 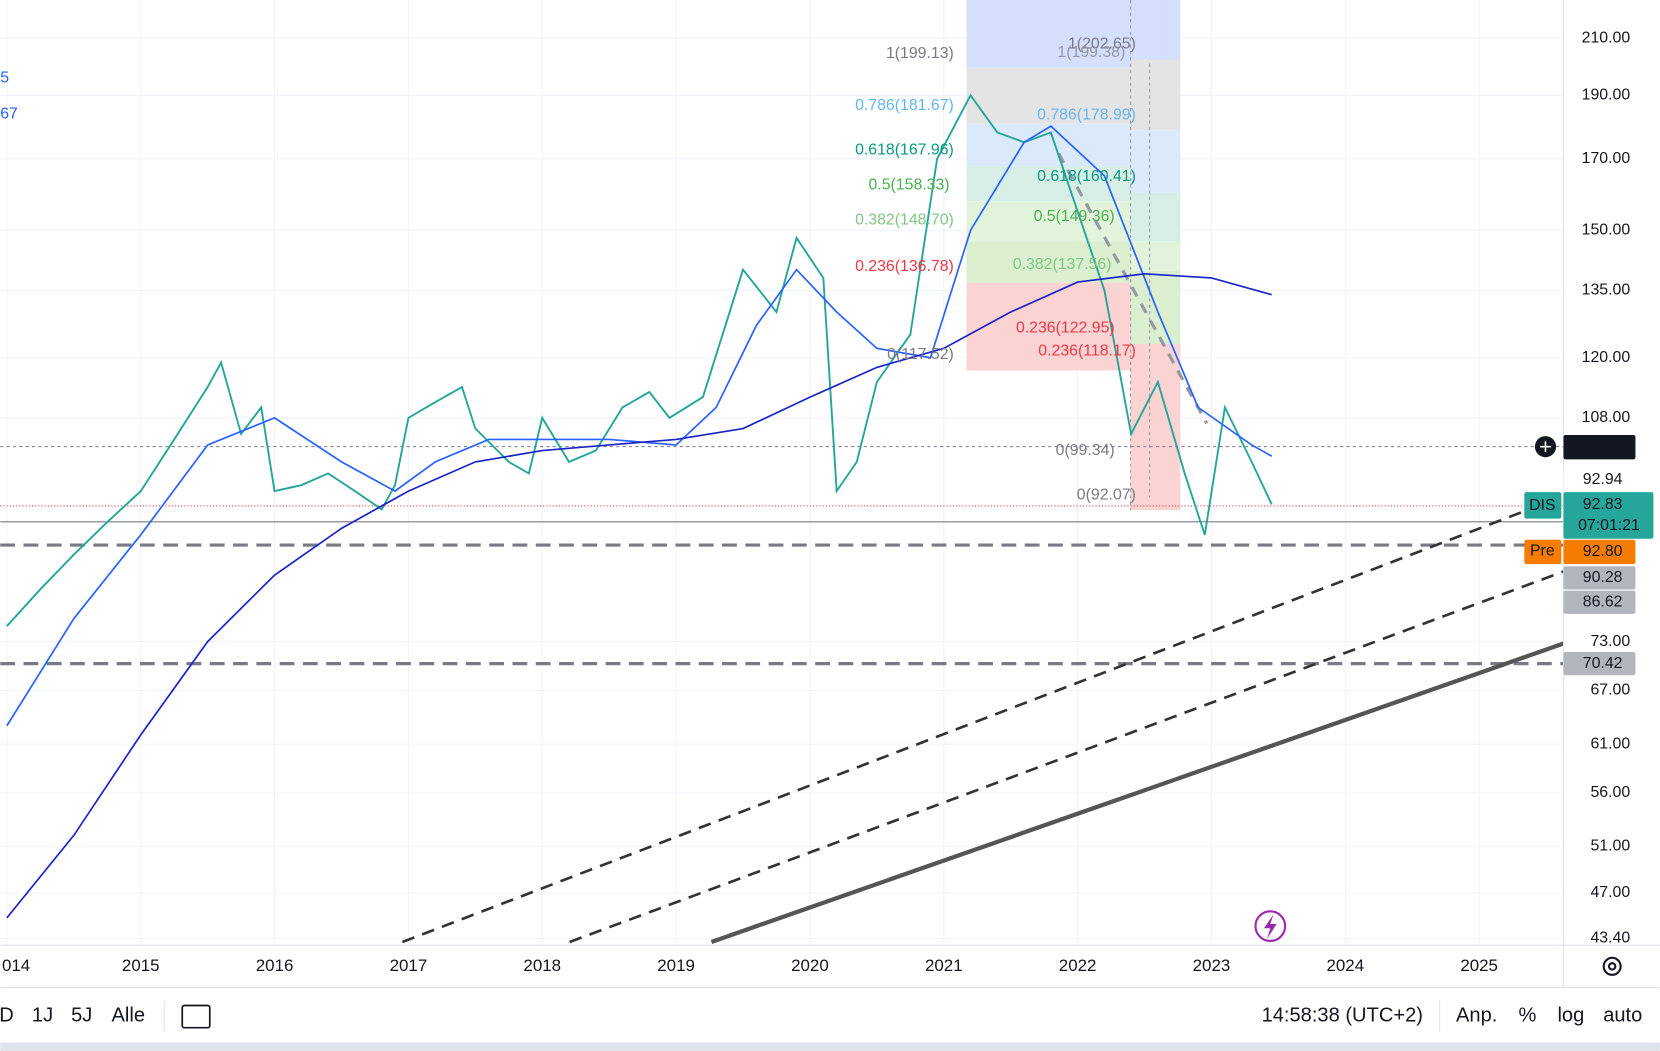 What do you see at coordinates (1087, 351) in the screenshot?
I see `fib-label: 0.236(118.17)` at bounding box center [1087, 351].